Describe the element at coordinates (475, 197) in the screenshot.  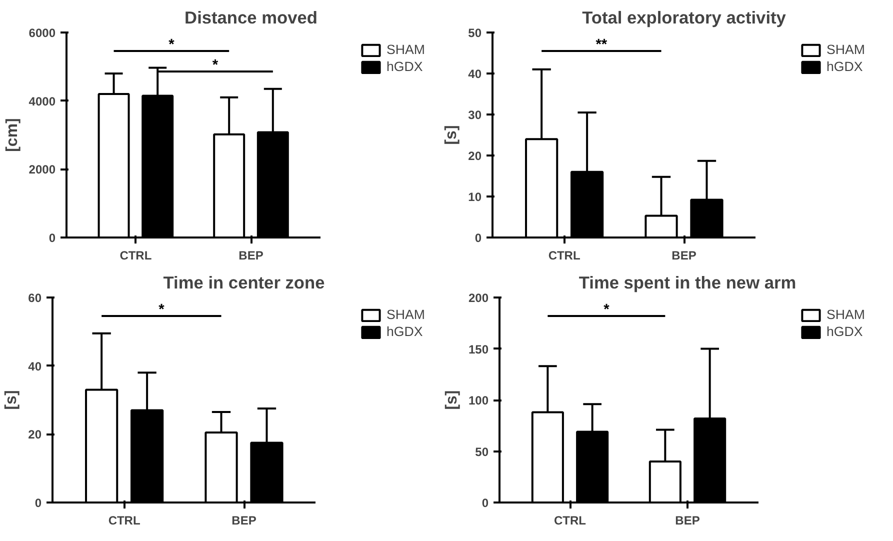
I see `y-tick-label: 10` at that location.